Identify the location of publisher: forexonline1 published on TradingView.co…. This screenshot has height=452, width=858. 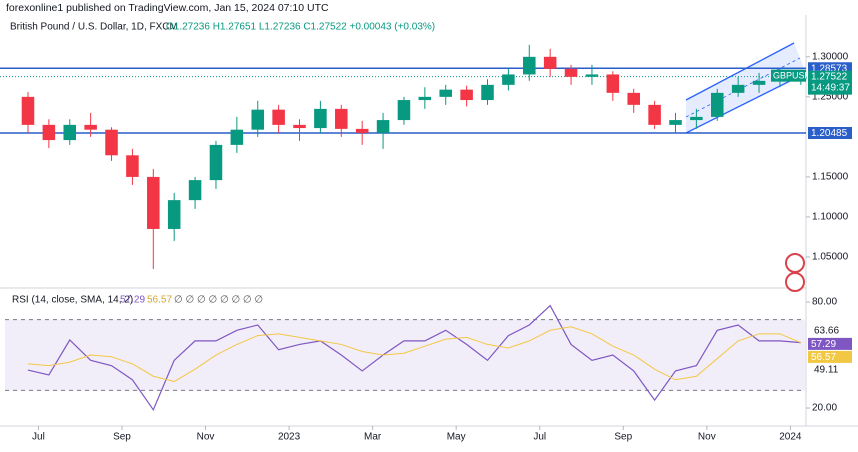
(167, 8).